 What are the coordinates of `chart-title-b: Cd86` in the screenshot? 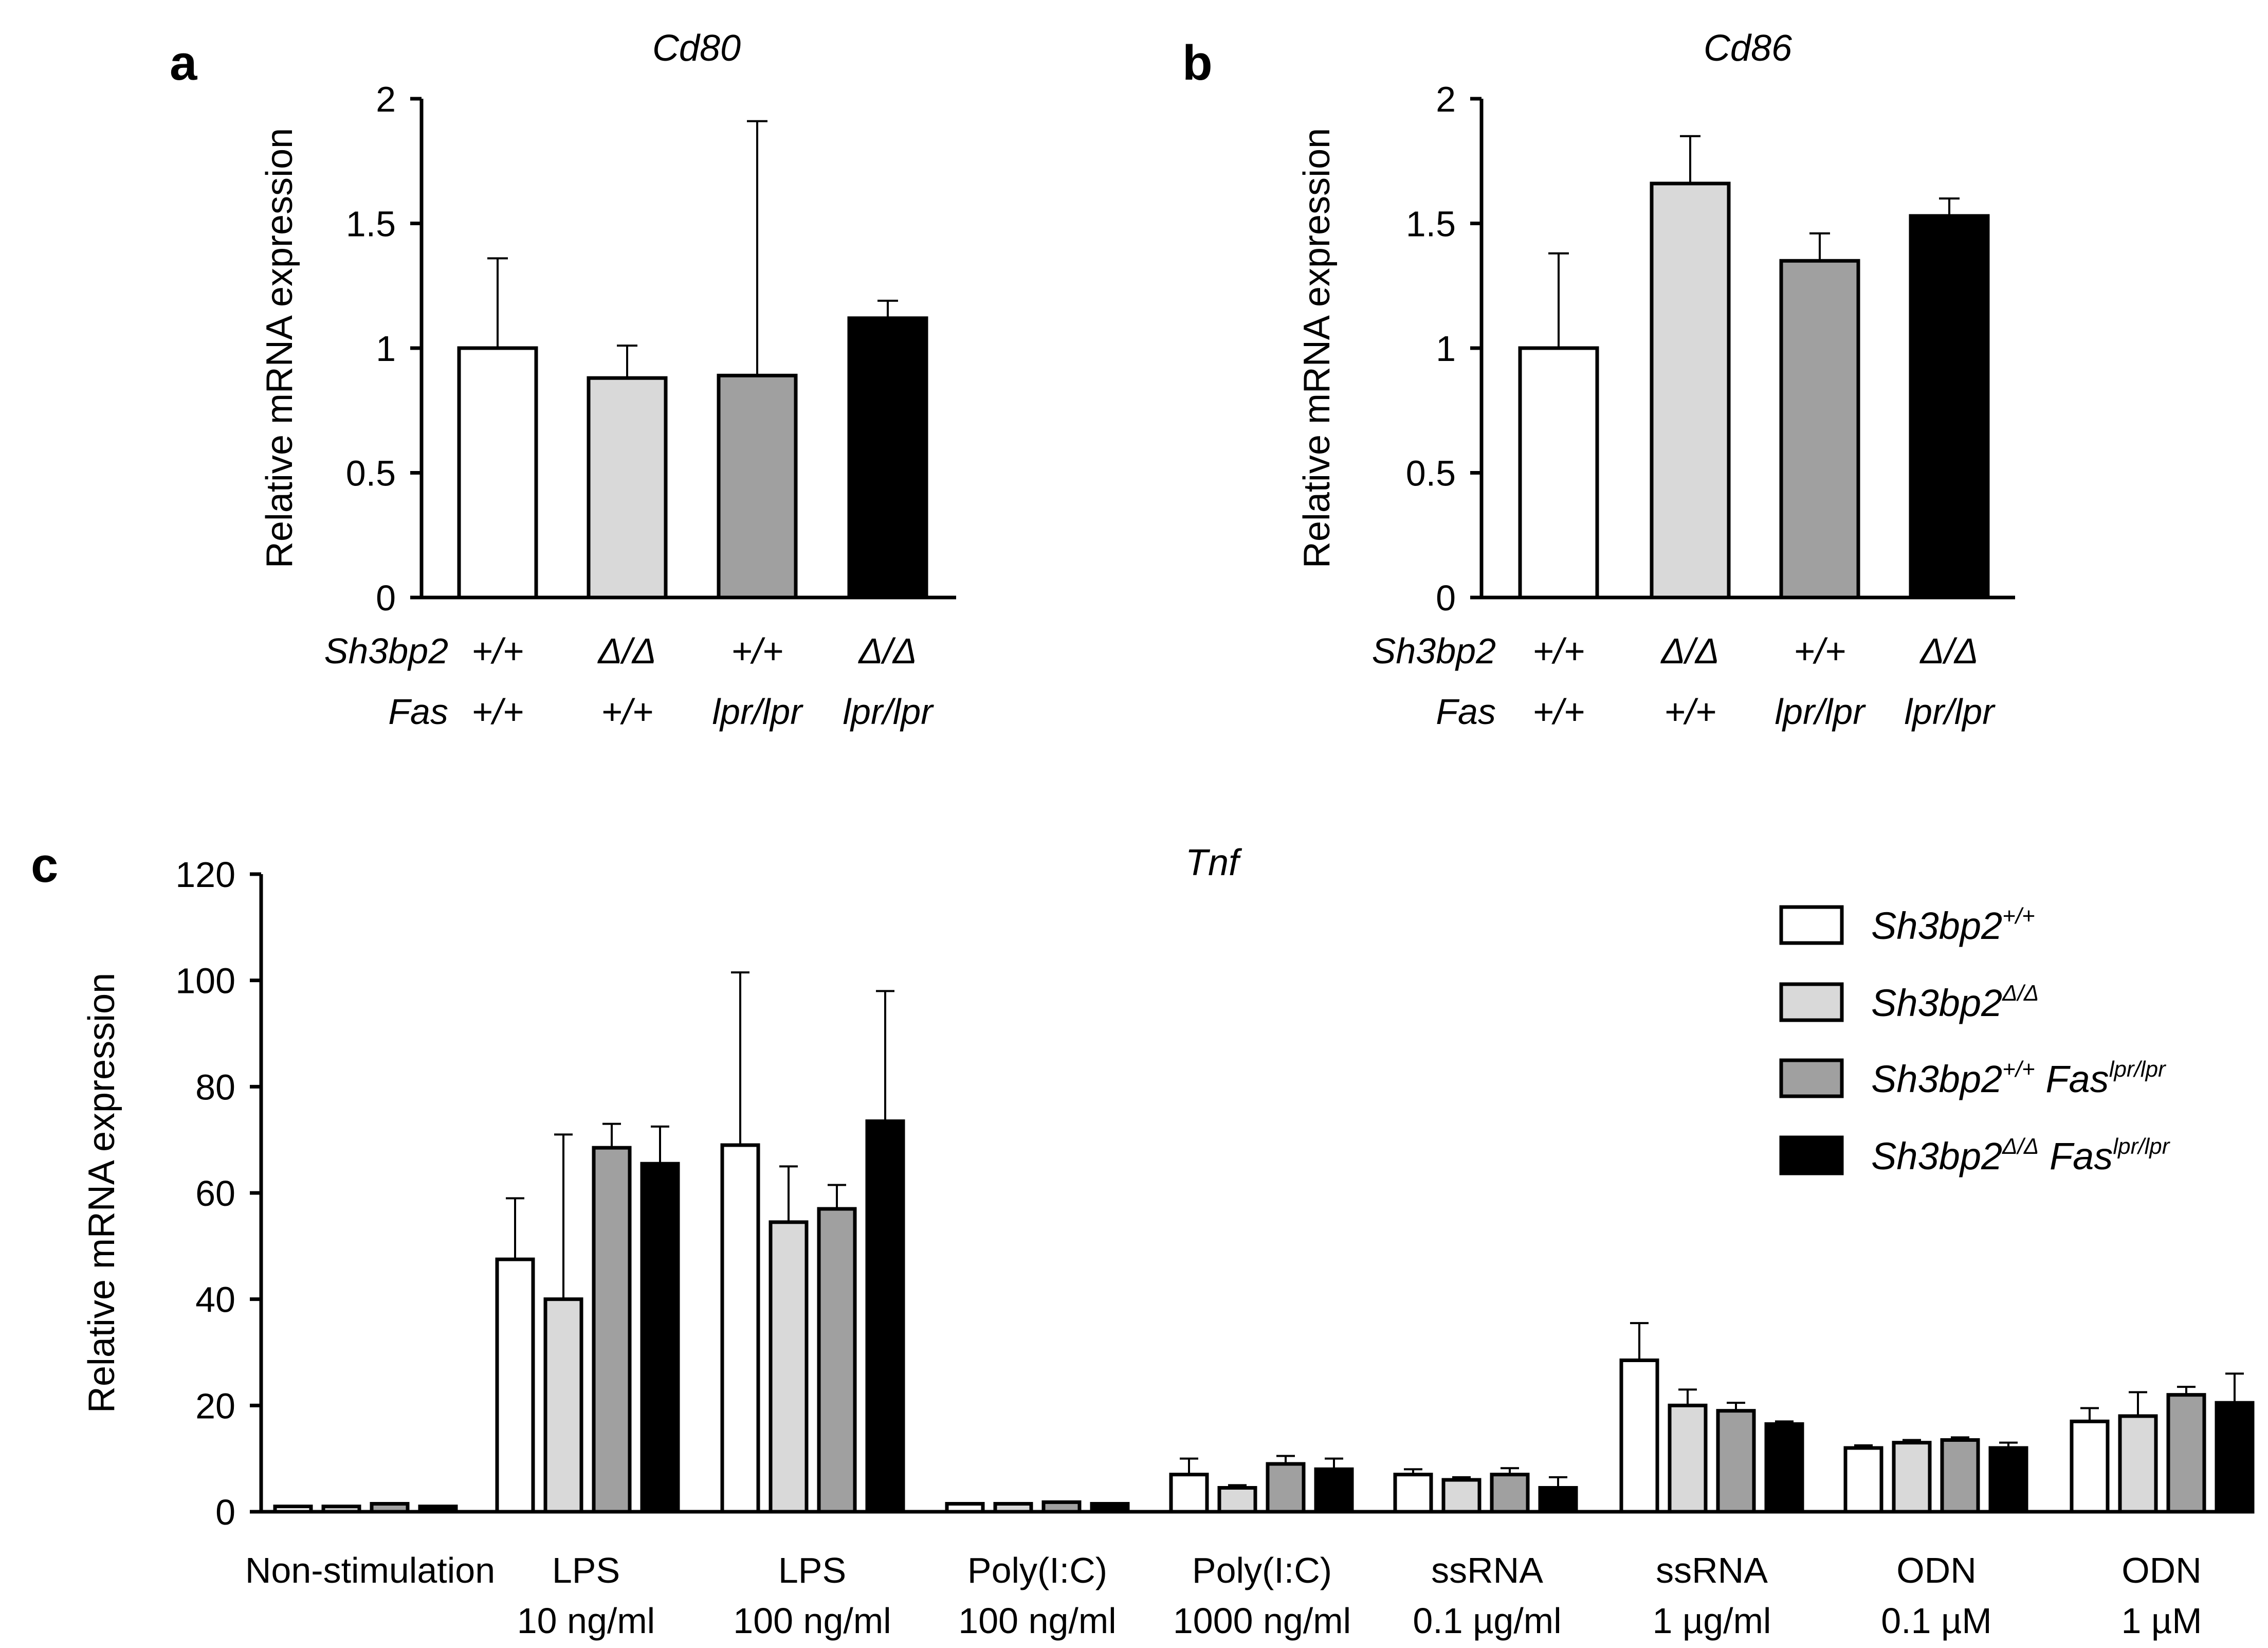 It's located at (1748, 48).